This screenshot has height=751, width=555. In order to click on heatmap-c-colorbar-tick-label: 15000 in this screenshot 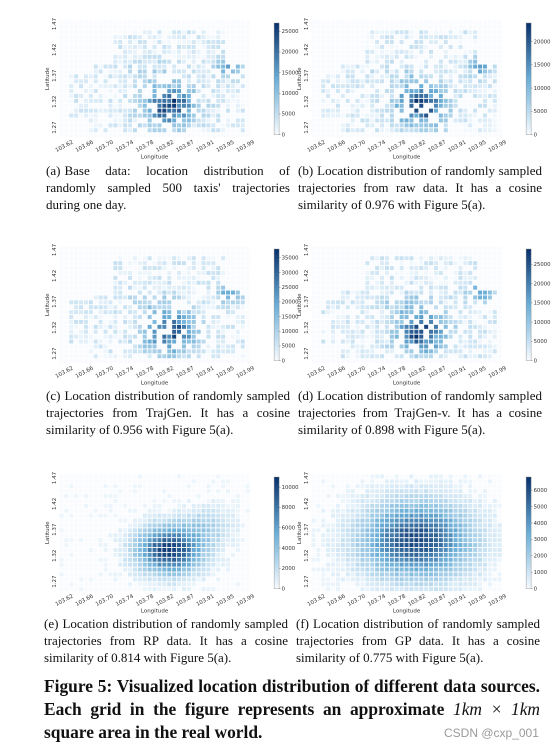, I will do `click(290, 317)`.